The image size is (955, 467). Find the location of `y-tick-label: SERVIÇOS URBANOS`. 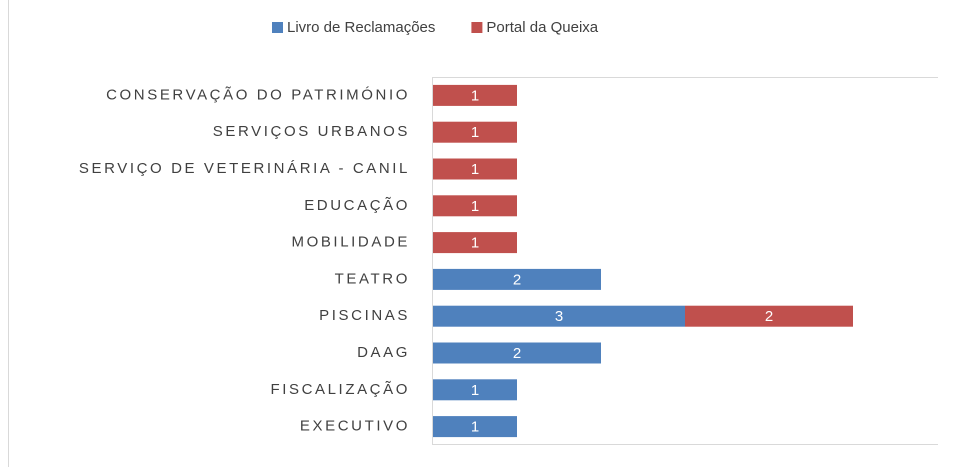

y-tick-label: SERVIÇOS URBANOS is located at coordinates (311, 131).